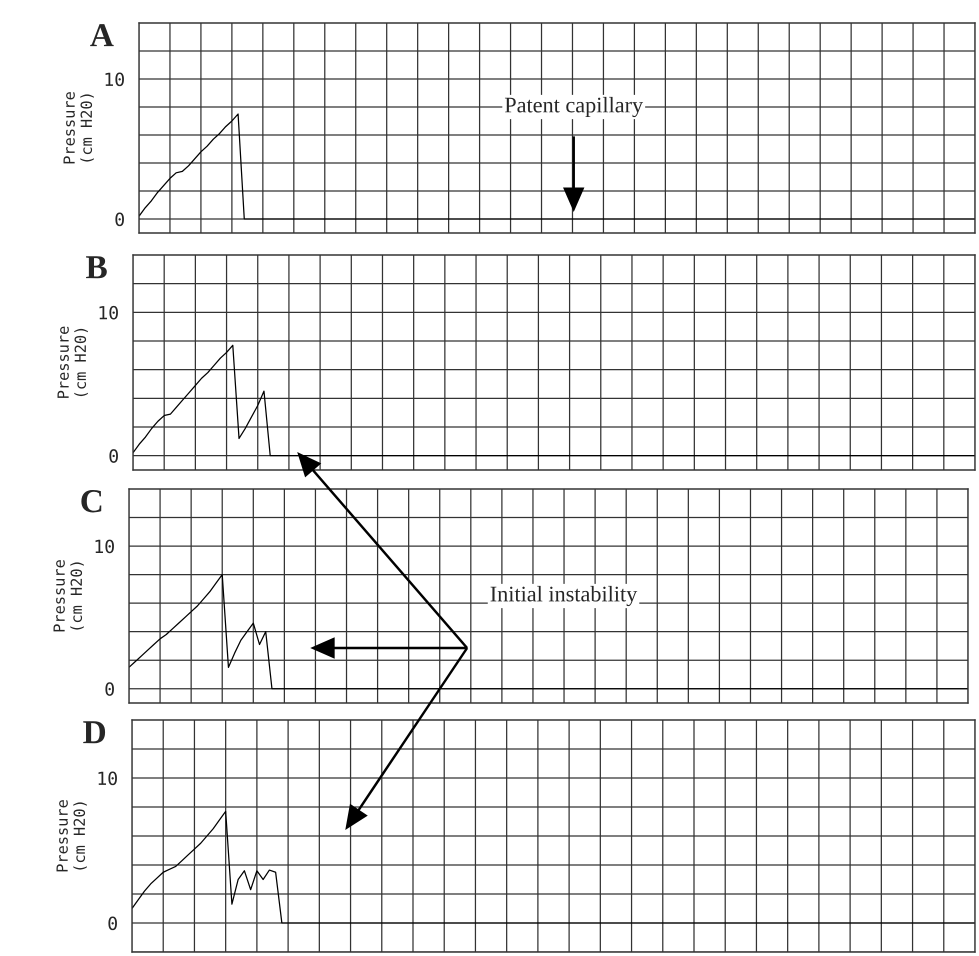  Describe the element at coordinates (553, 867) in the screenshot. I see `line-series` at that location.